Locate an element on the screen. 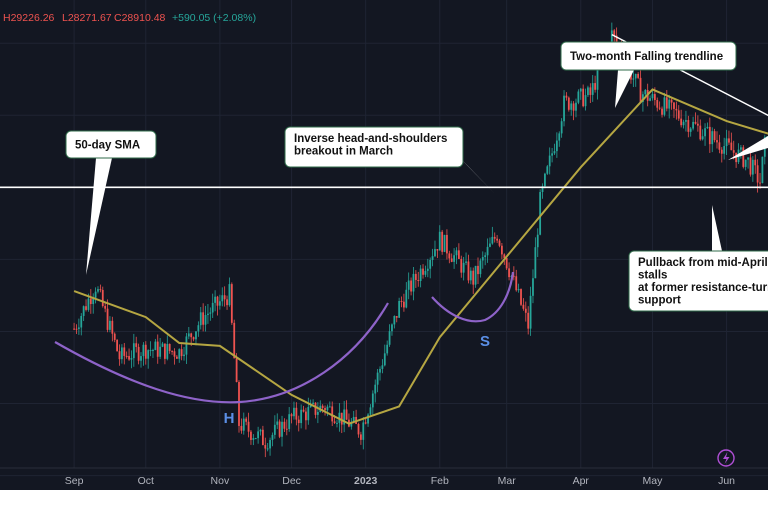  ohlc-close: C28910.48 is located at coordinates (140, 18).